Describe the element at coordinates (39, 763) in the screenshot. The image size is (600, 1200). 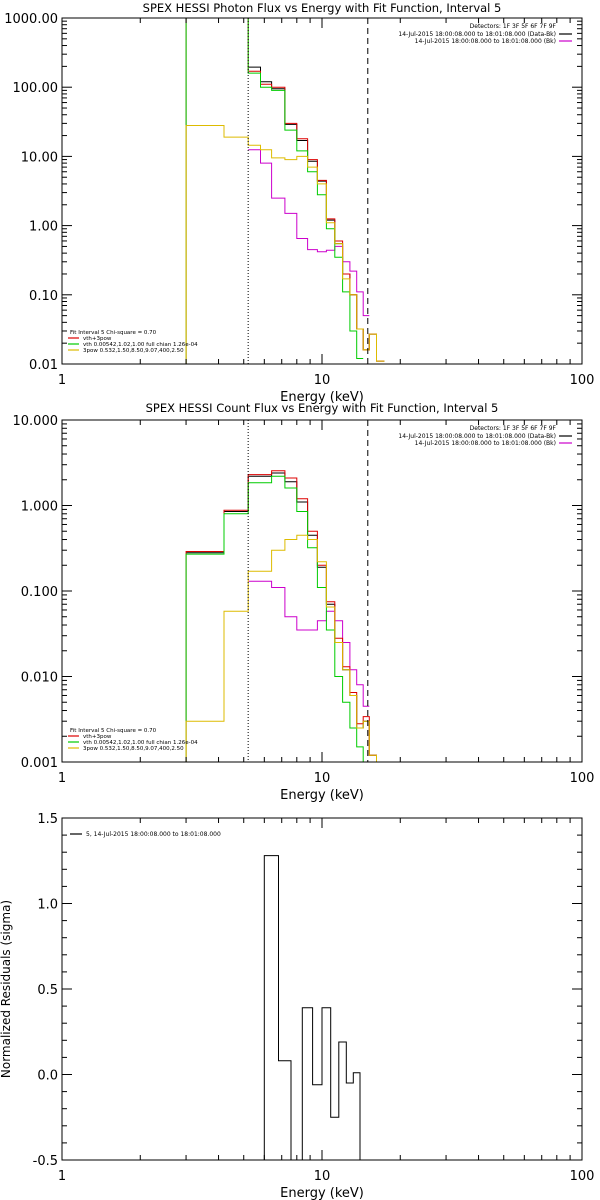
I see `y-tick-label: 0.001` at that location.